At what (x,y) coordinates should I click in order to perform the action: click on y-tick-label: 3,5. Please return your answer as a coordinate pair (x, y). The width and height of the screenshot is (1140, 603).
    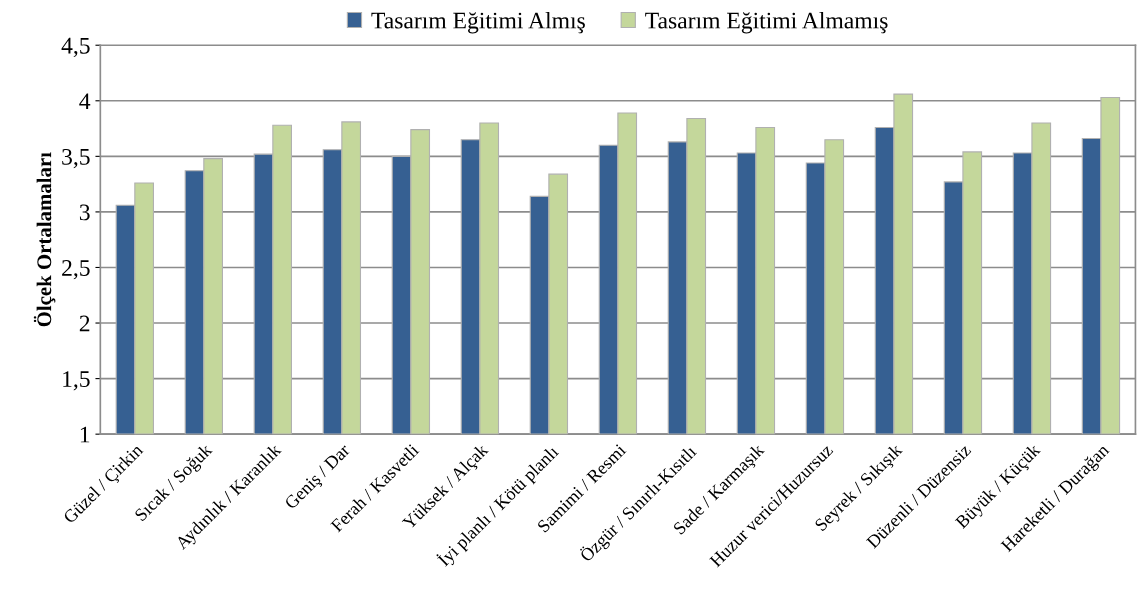
    Looking at the image, I should click on (76, 158).